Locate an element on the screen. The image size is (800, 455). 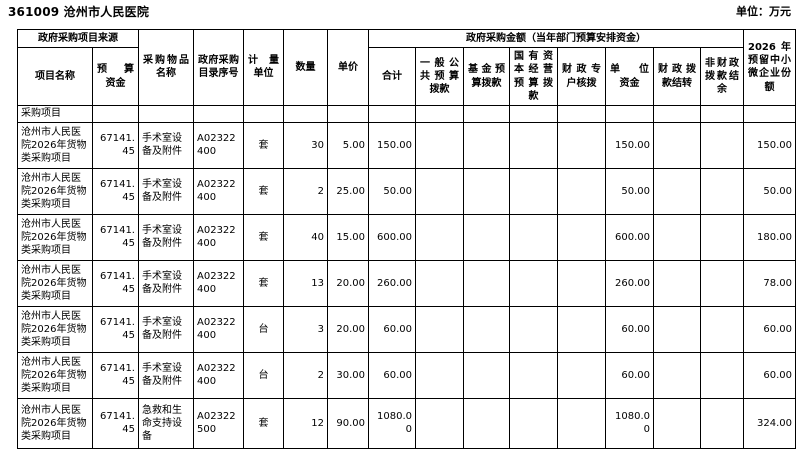
header-quantity: 数量 is located at coordinates (305, 67).